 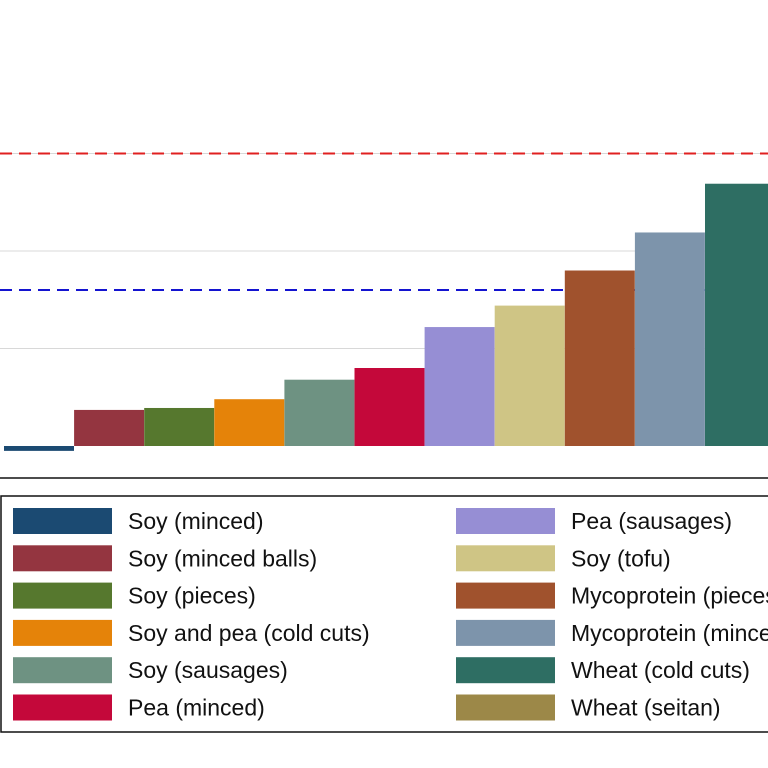 What do you see at coordinates (621, 558) in the screenshot?
I see `legend-label: Soy (tofu)` at bounding box center [621, 558].